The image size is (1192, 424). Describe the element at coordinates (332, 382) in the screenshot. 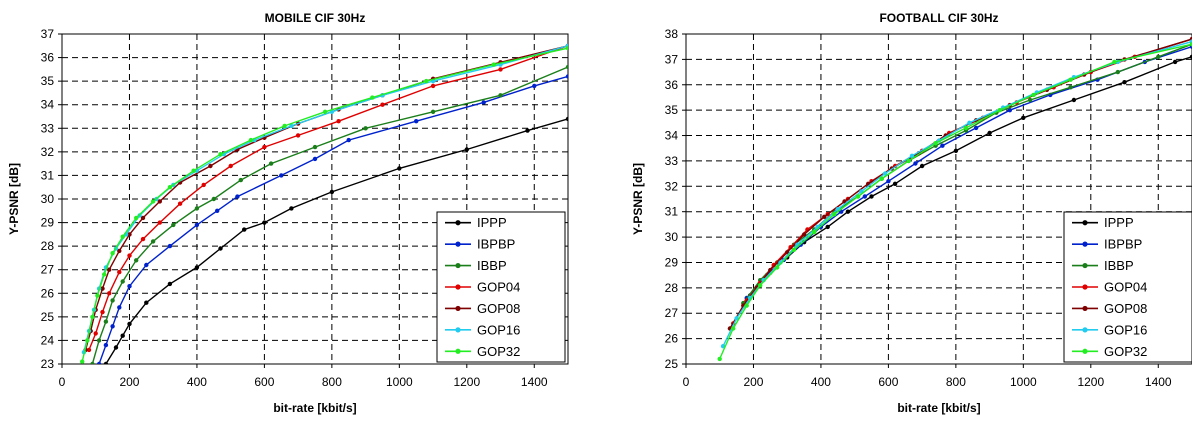

I see `x-tick-label: 800` at that location.